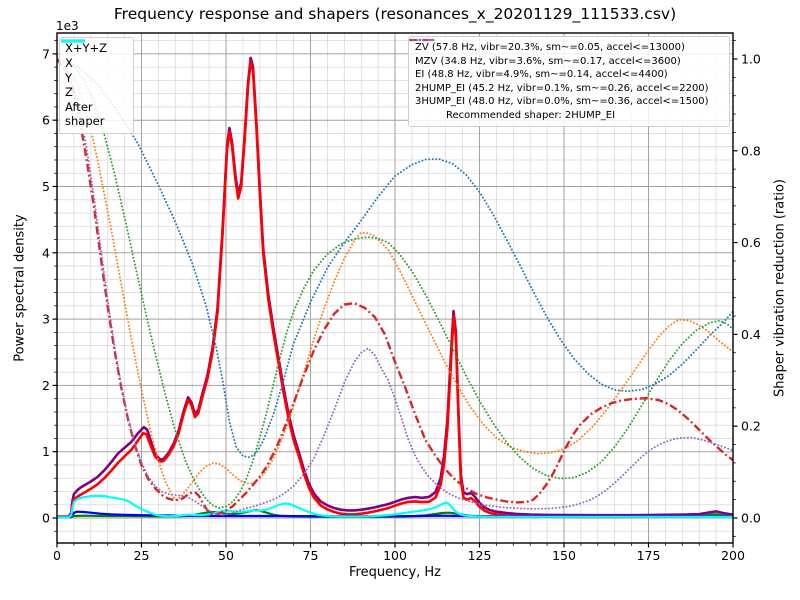 This screenshot has height=600, width=800. I want to click on legend-entry: After shaper, so click(94, 84).